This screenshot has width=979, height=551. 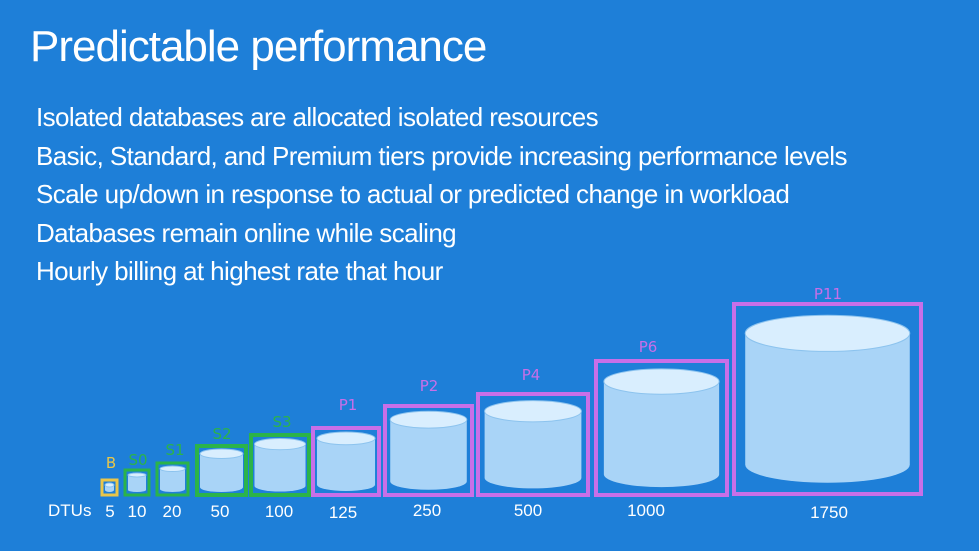 I want to click on tier-box-s3, so click(x=280, y=465).